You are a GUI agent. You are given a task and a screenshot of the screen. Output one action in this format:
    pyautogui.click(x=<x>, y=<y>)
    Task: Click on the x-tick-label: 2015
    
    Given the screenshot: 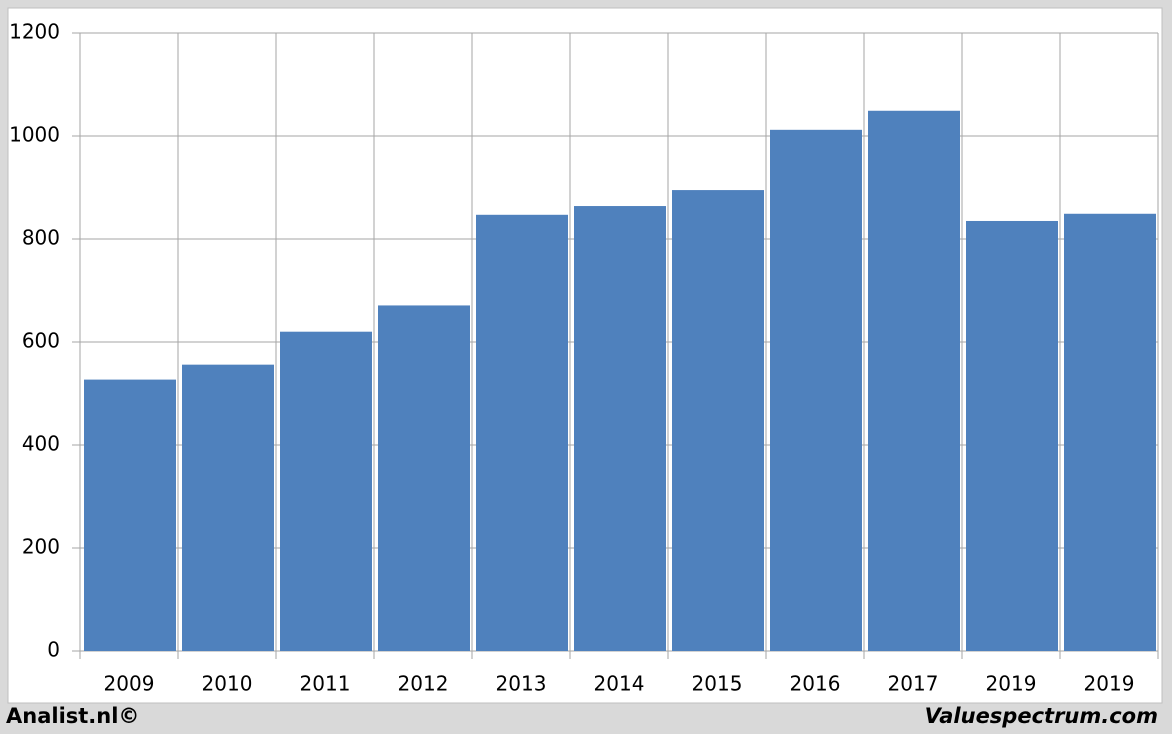 What is the action you would take?
    pyautogui.click(x=717, y=684)
    